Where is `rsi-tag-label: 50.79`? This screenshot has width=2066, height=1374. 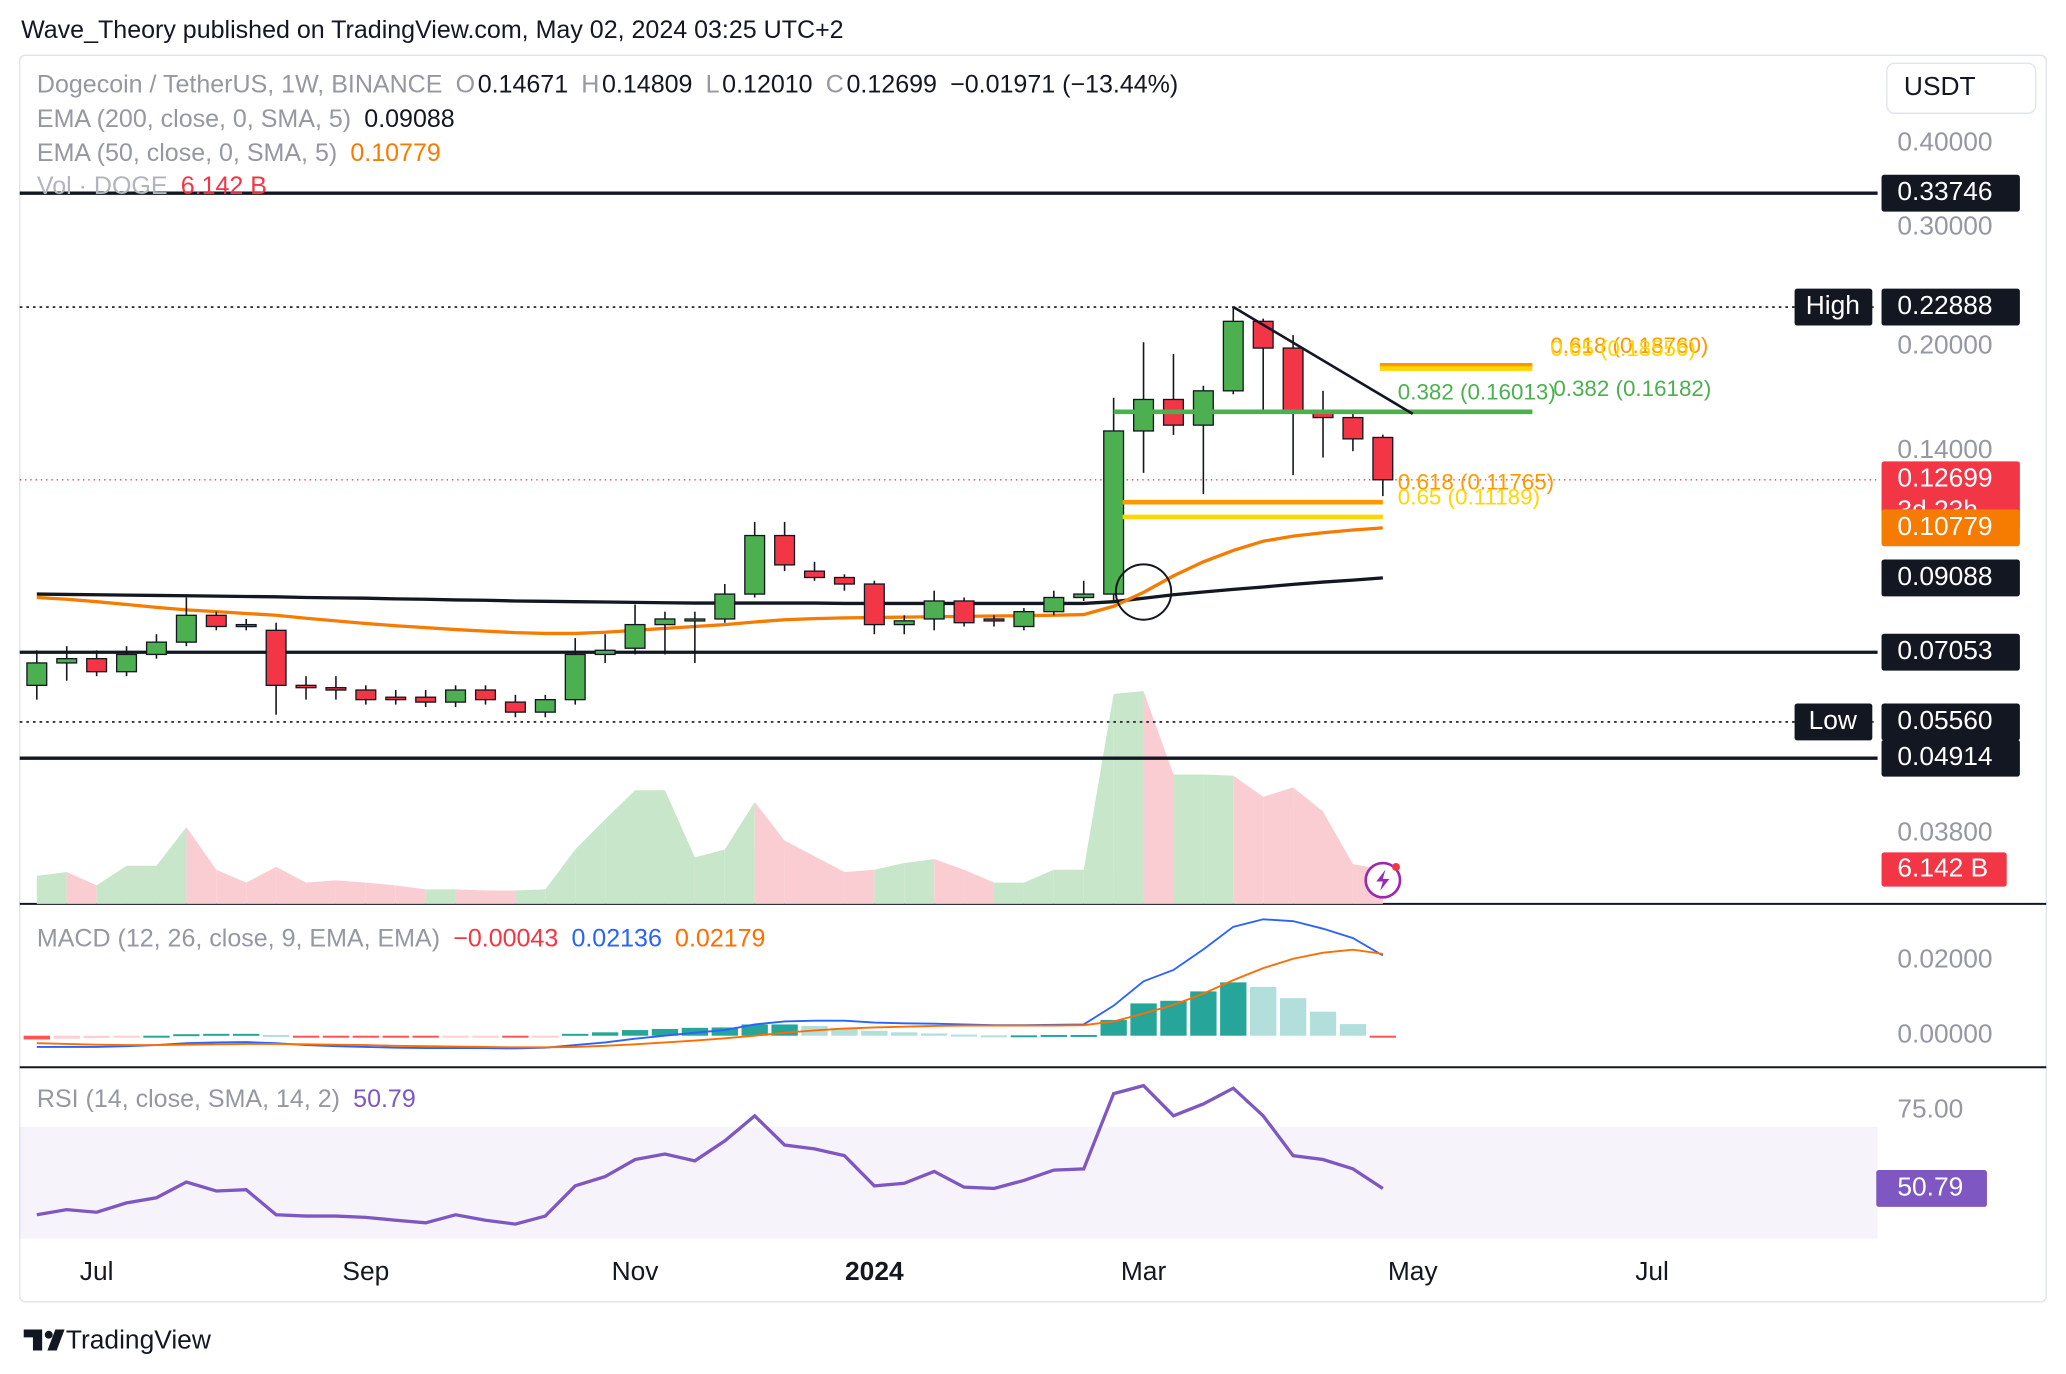 rsi-tag-label: 50.79 is located at coordinates (1930, 1186).